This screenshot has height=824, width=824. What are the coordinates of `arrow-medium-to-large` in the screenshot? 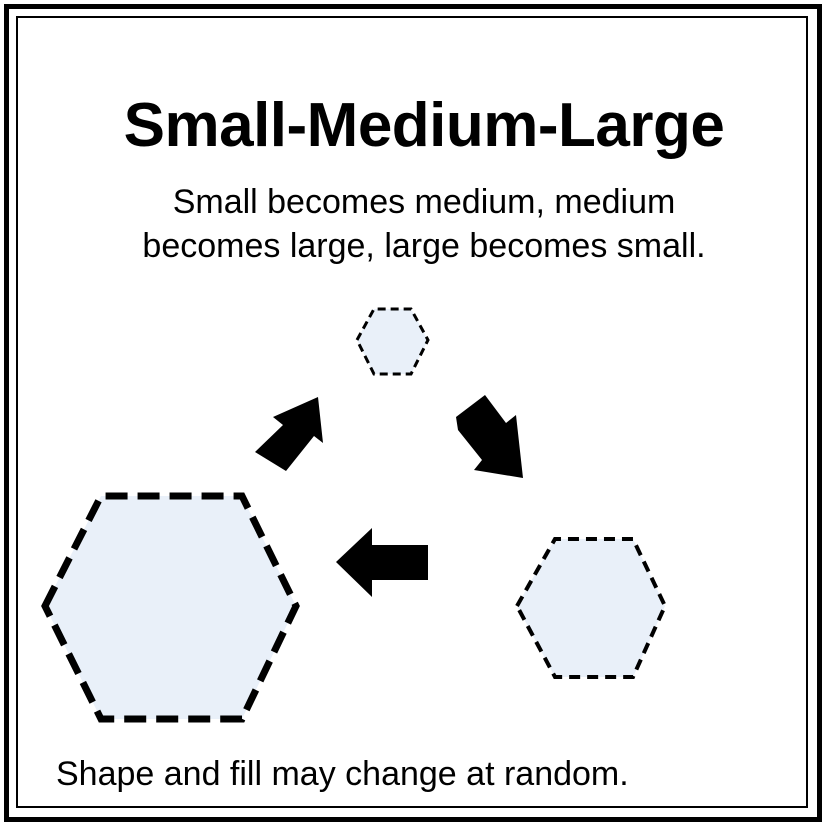 It's located at (382, 562).